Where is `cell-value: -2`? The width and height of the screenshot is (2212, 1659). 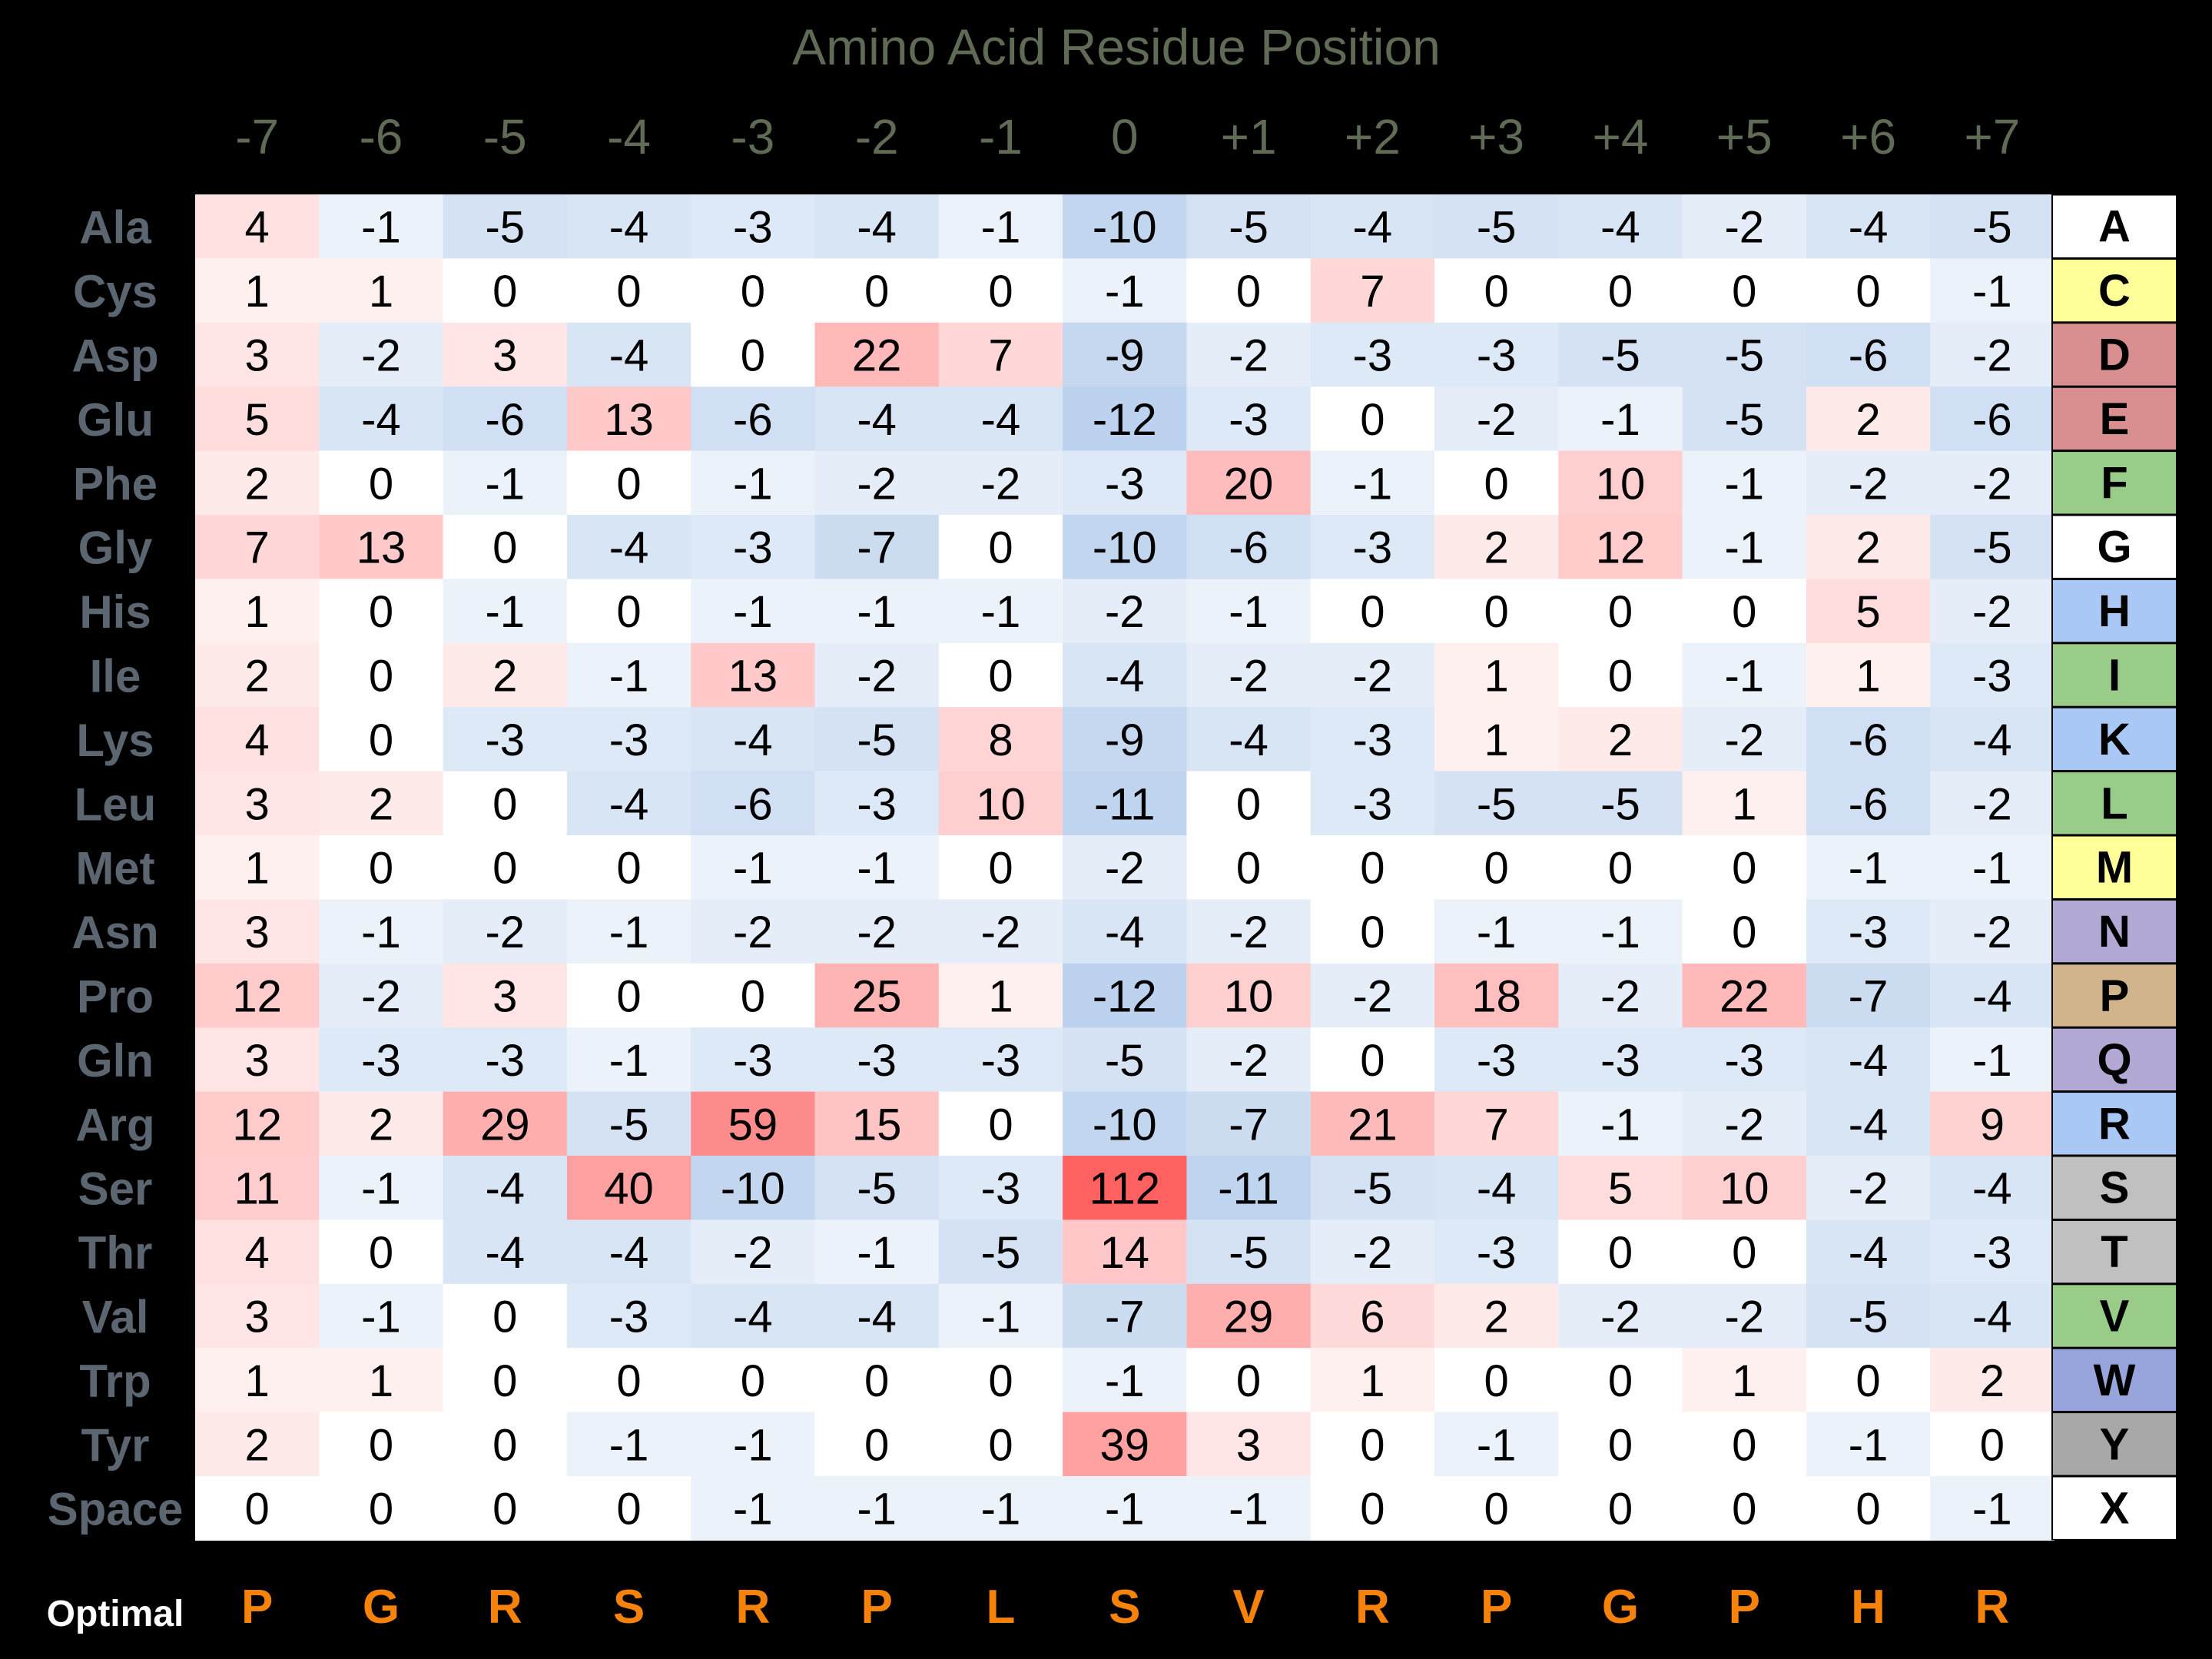
cell-value: -2 is located at coordinates (1249, 932).